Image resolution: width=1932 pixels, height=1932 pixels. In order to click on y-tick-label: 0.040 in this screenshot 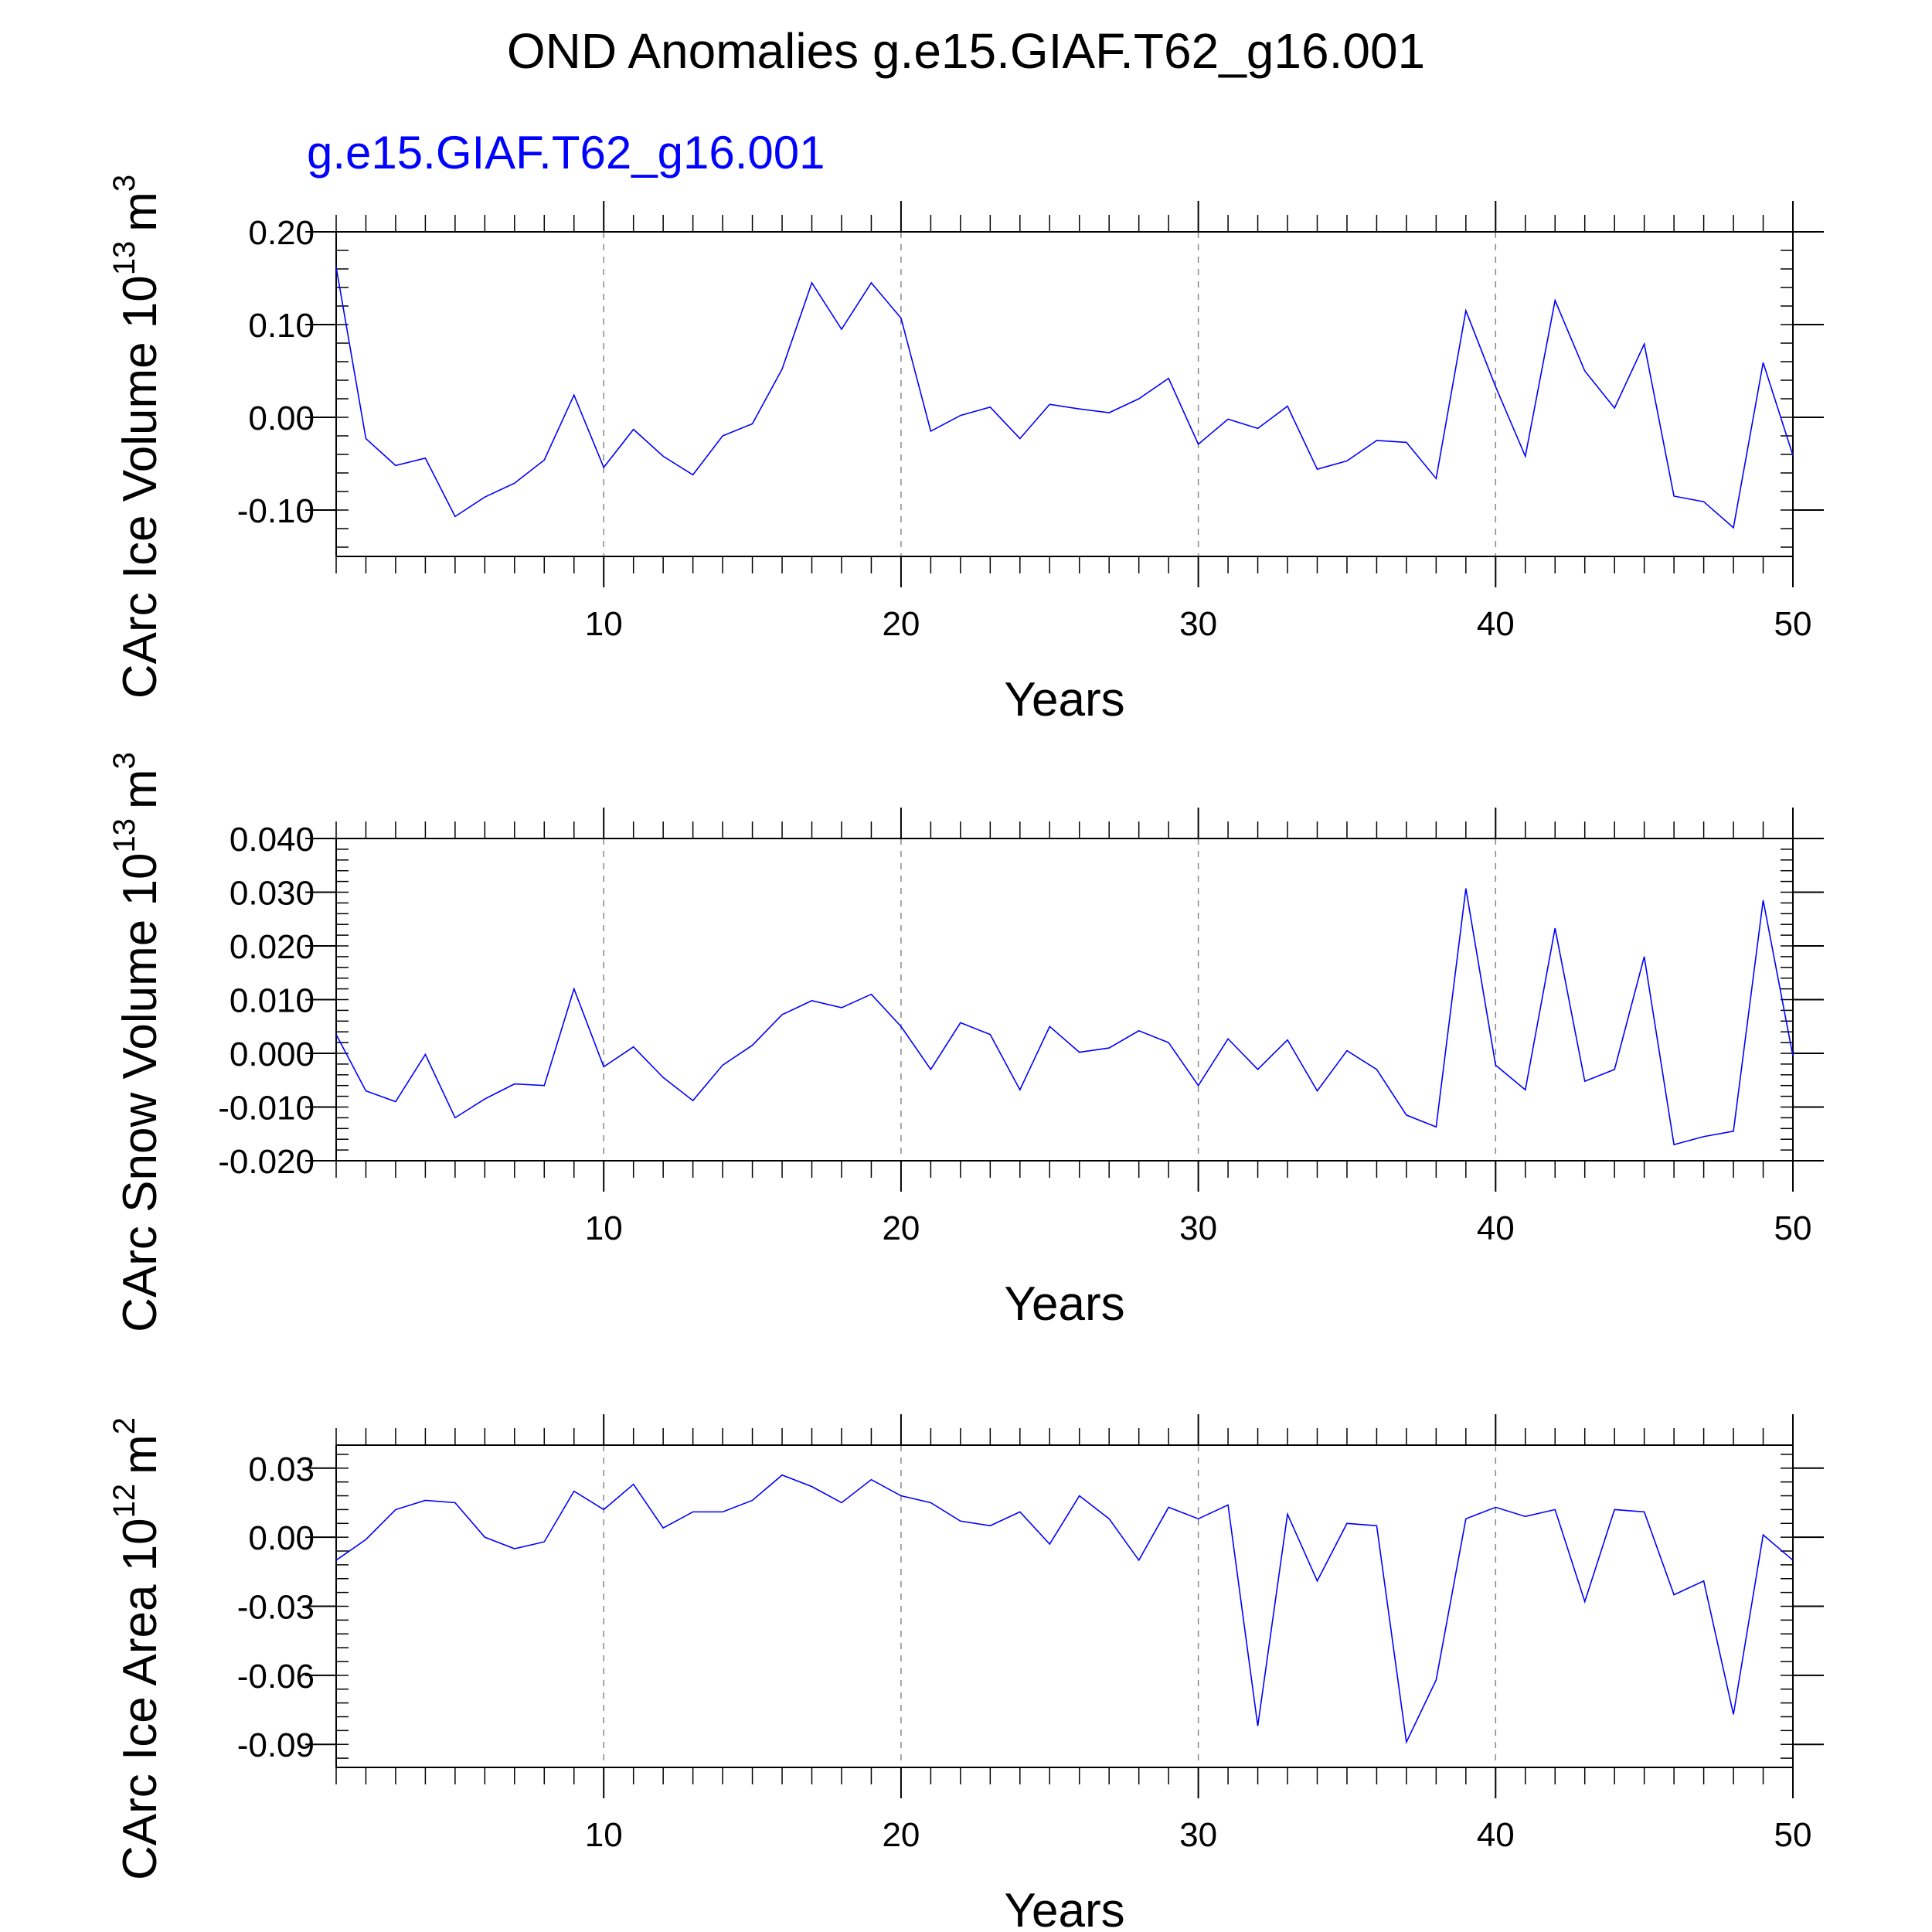, I will do `click(273, 840)`.